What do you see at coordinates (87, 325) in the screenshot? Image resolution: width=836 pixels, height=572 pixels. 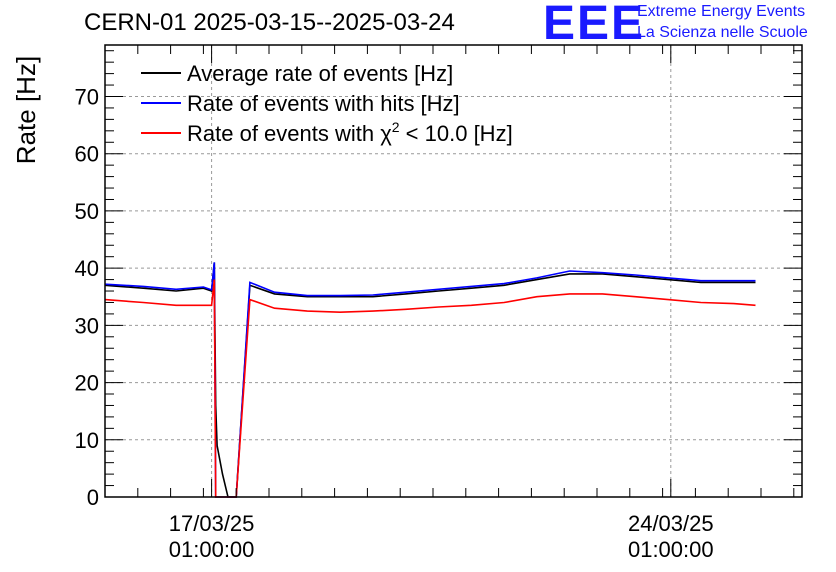 I see `y-tick-label: 30` at bounding box center [87, 325].